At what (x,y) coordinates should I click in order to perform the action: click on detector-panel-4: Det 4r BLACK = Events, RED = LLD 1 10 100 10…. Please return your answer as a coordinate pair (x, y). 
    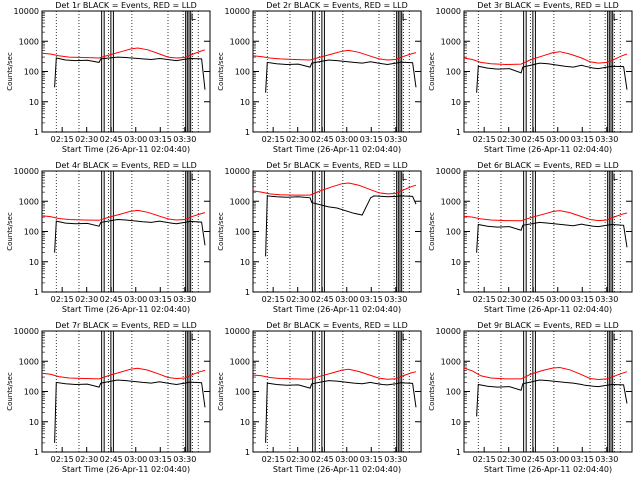
    Looking at the image, I should click on (108, 237).